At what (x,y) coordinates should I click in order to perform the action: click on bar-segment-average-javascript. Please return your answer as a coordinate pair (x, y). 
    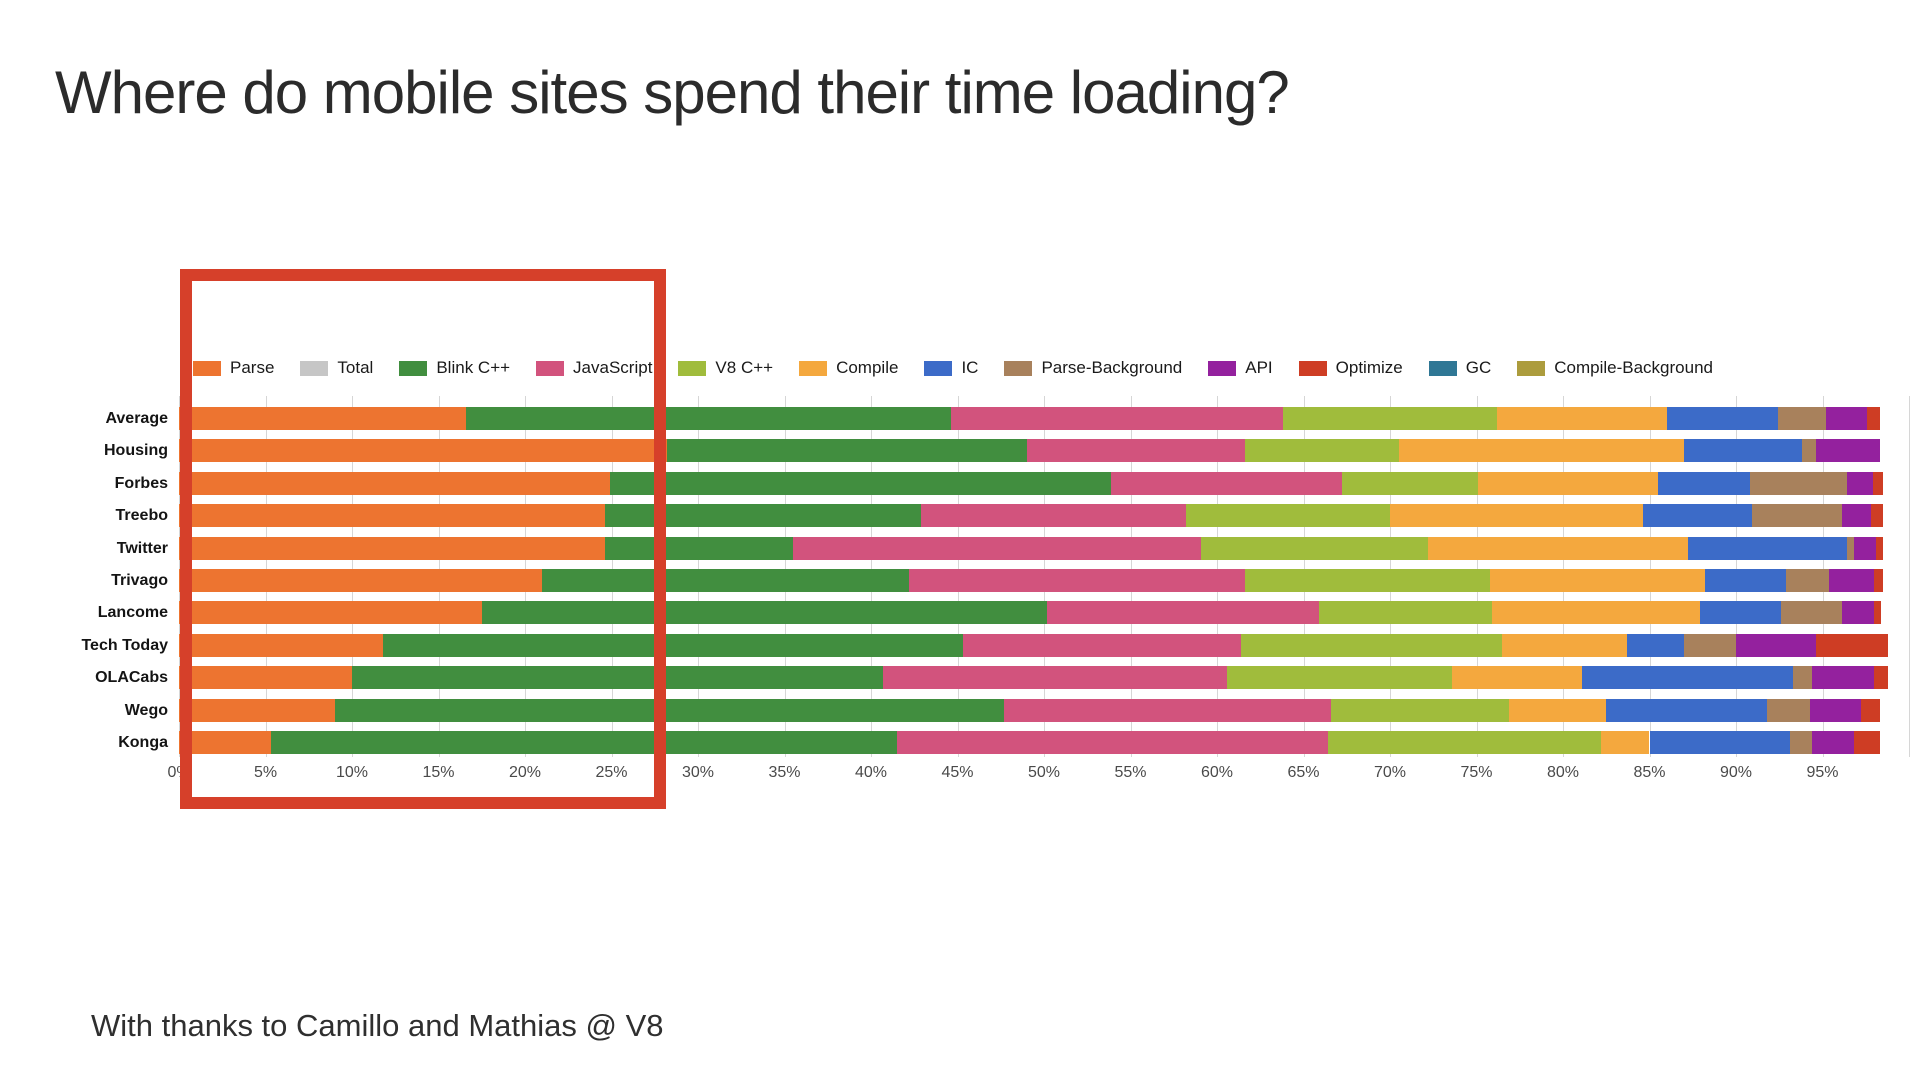
    Looking at the image, I should click on (1116, 418).